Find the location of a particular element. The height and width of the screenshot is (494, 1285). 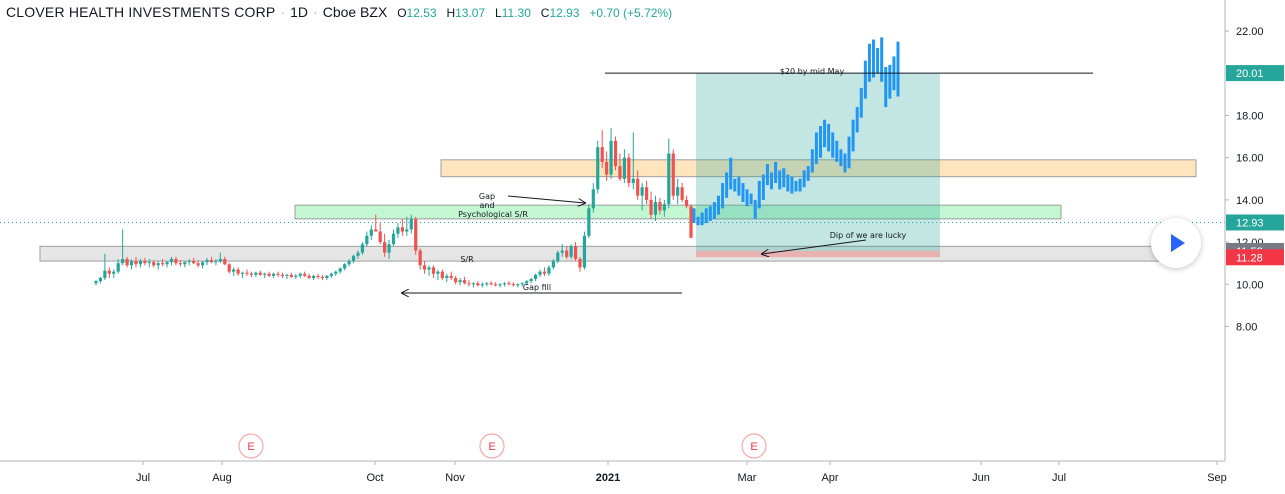

y-tick-label: 18.00 is located at coordinates (1250, 117).